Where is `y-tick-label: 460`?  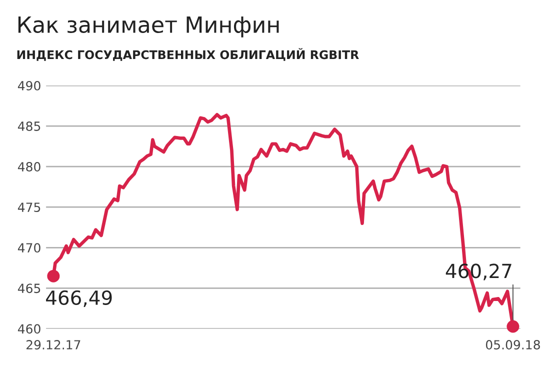
y-tick-label: 460 is located at coordinates (29, 329).